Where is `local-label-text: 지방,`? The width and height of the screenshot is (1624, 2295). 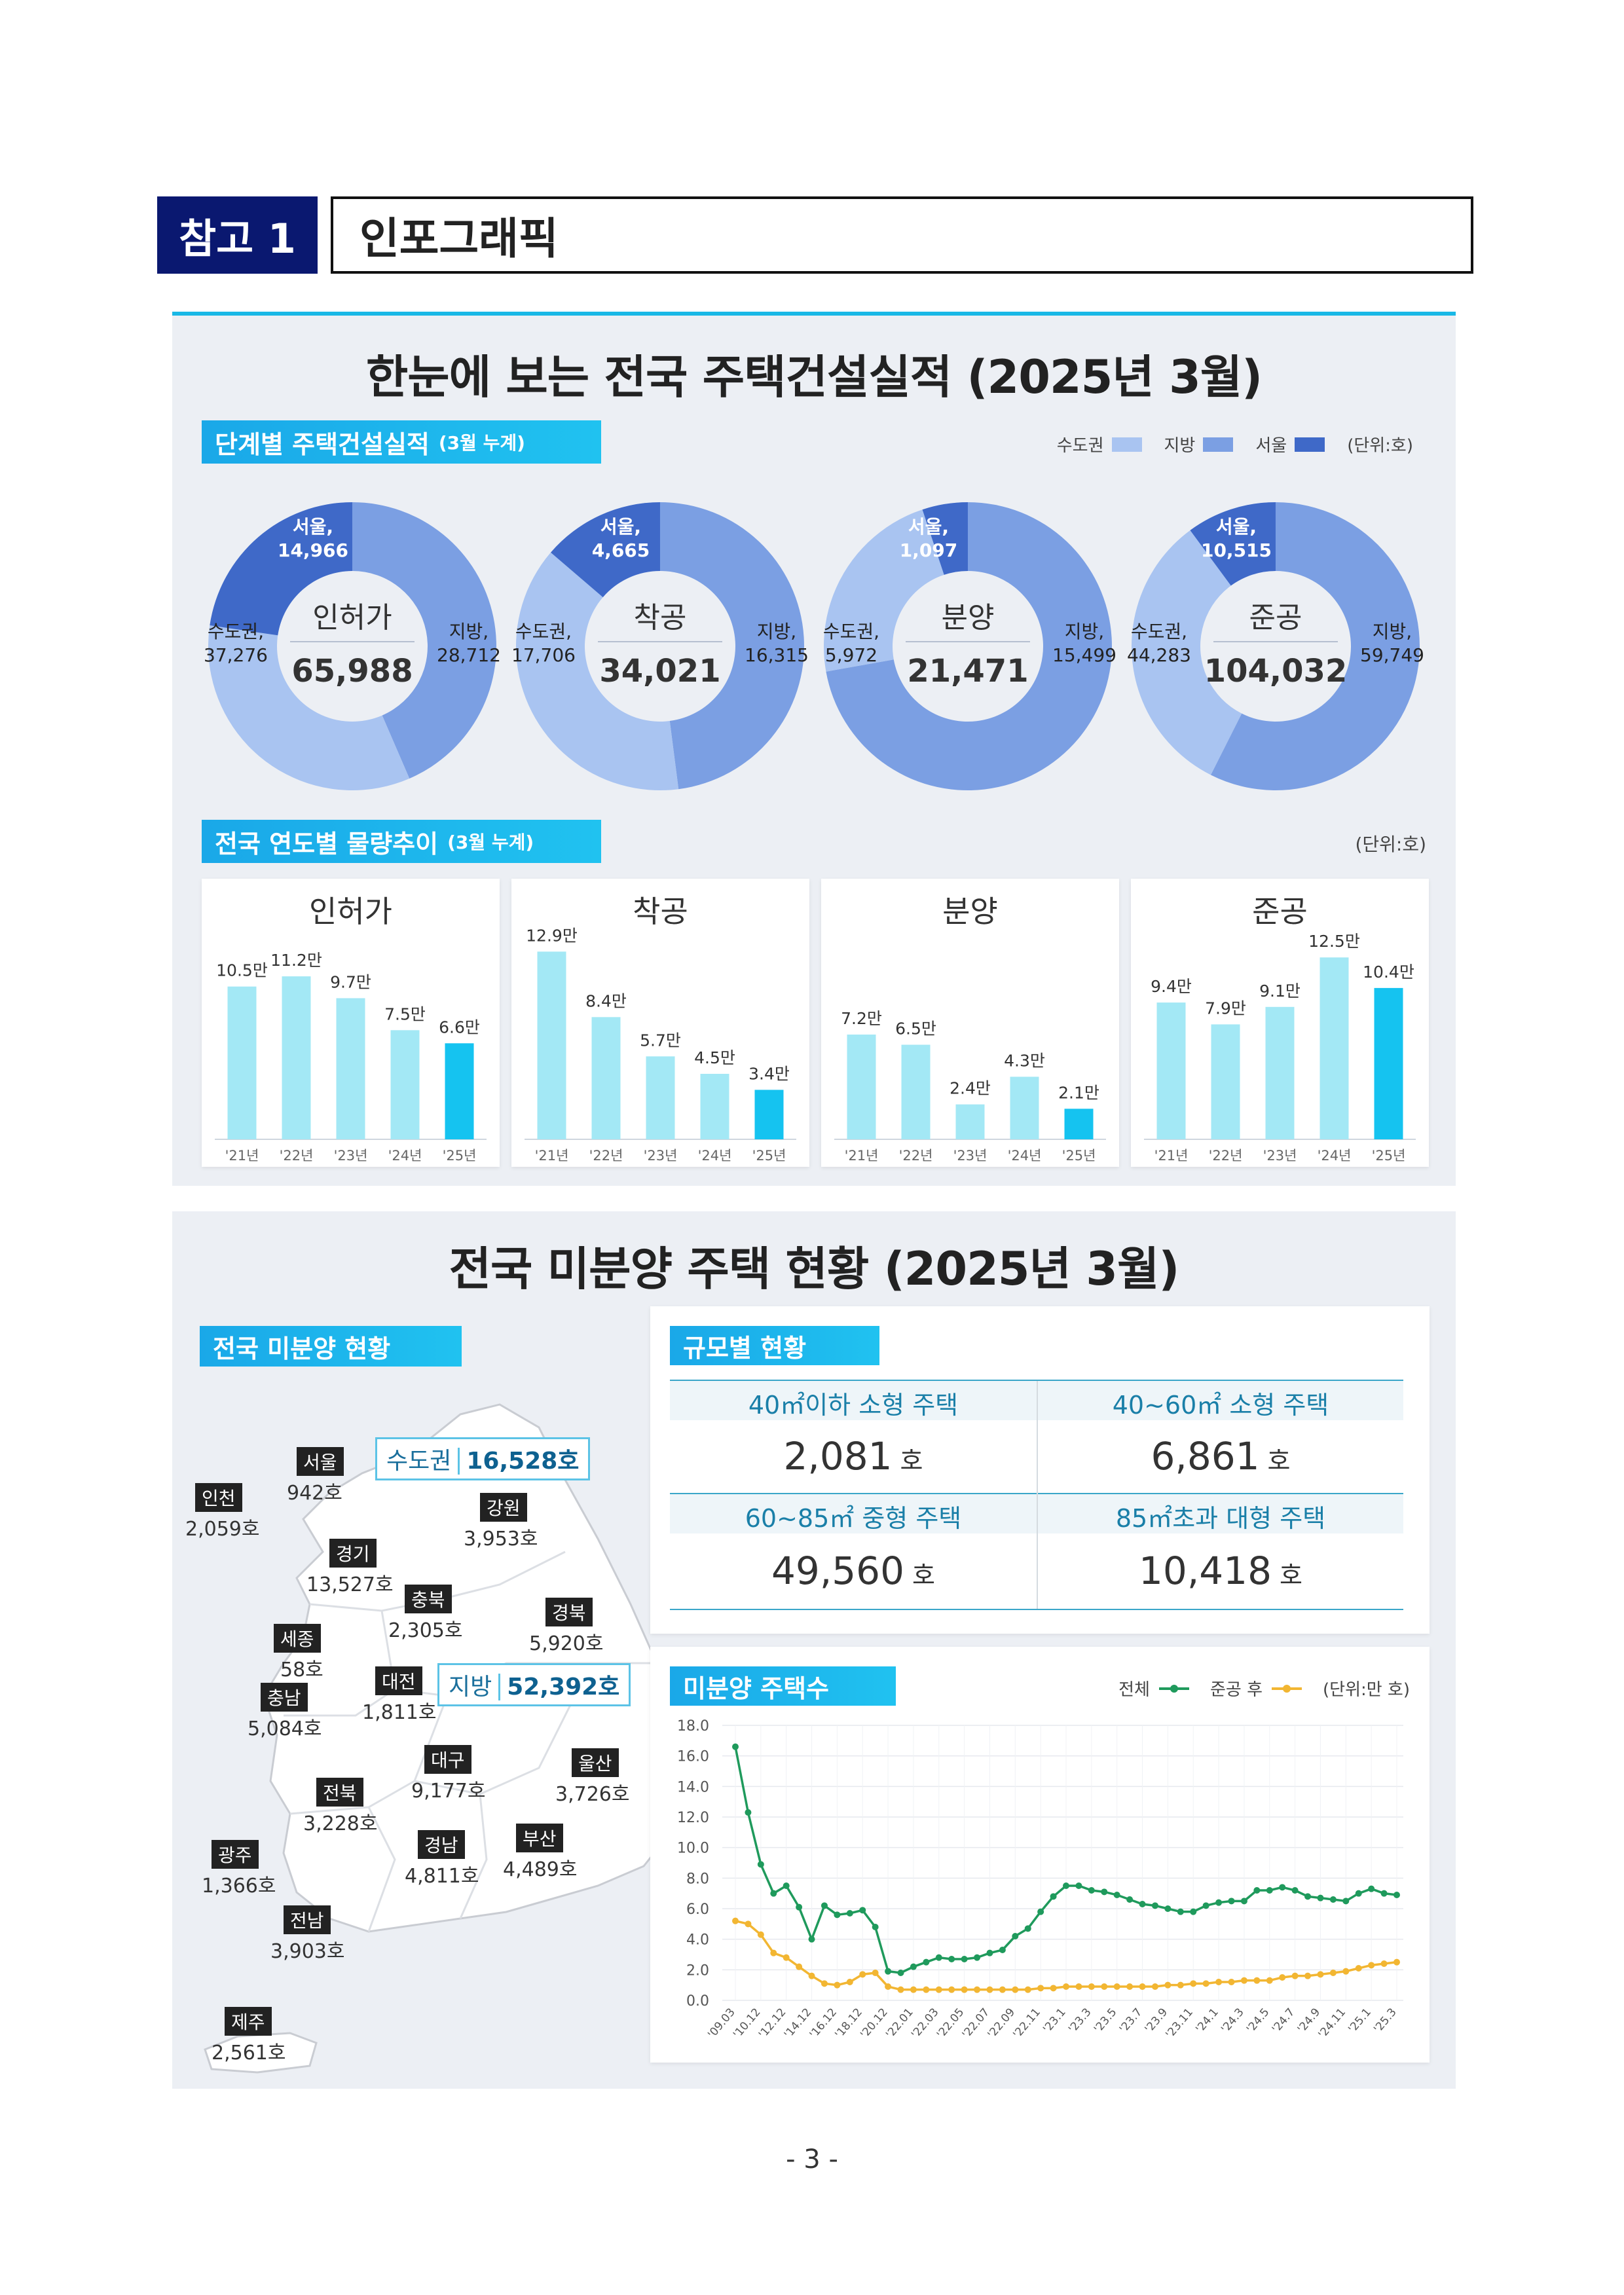 local-label-text: 지방, is located at coordinates (1084, 631).